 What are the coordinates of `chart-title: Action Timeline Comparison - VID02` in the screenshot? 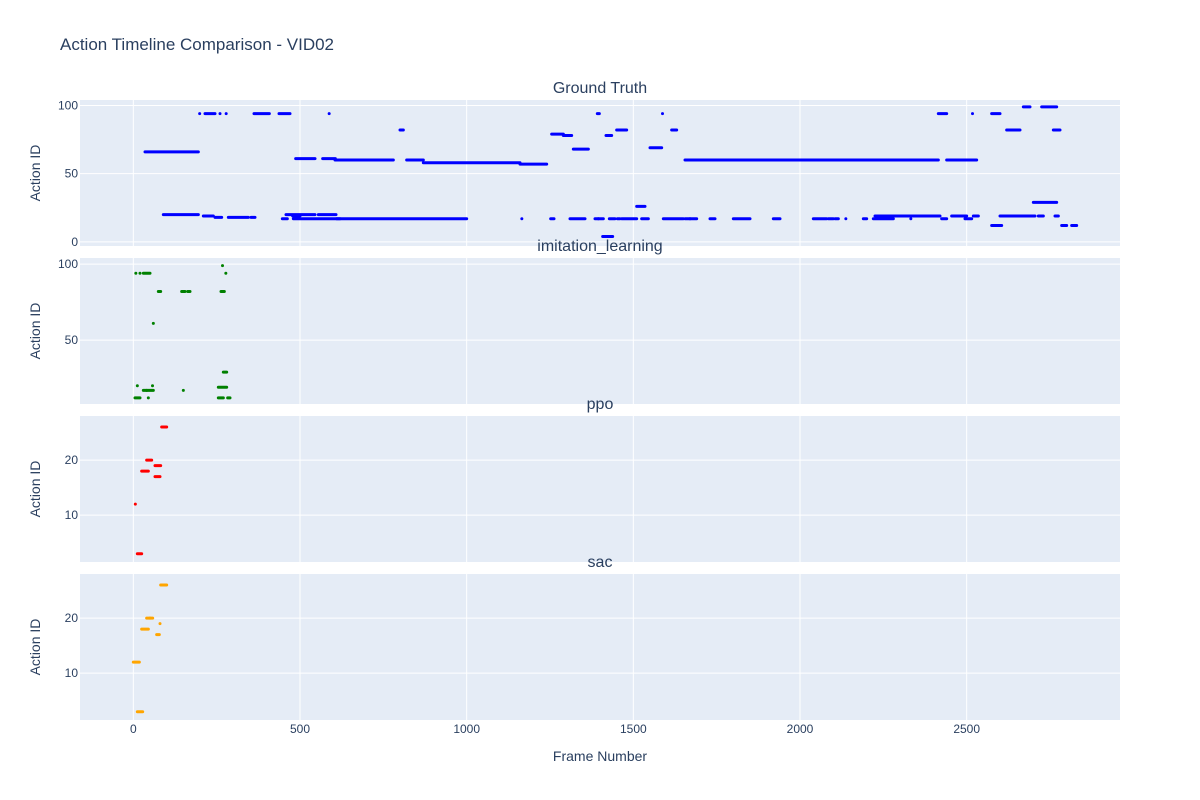 It's located at (197, 44).